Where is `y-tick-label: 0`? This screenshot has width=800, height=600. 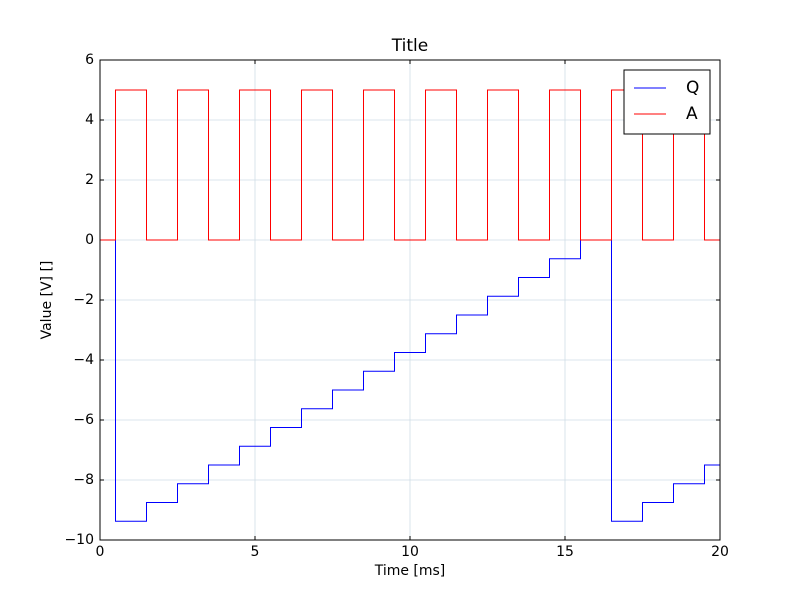 y-tick-label: 0 is located at coordinates (89, 240).